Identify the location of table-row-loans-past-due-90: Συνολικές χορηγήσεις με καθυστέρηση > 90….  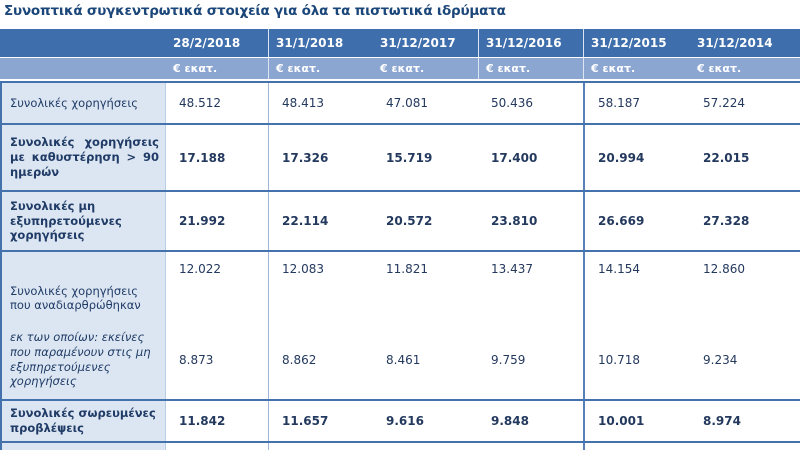
(400, 157).